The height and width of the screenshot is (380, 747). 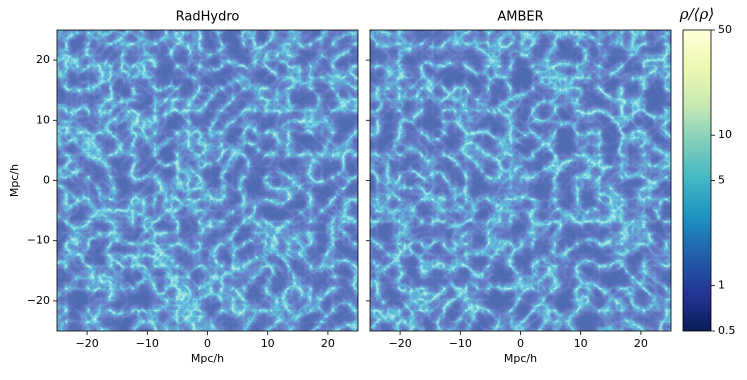 What do you see at coordinates (727, 330) in the screenshot?
I see `colorbar-tick-label: 0.5` at bounding box center [727, 330].